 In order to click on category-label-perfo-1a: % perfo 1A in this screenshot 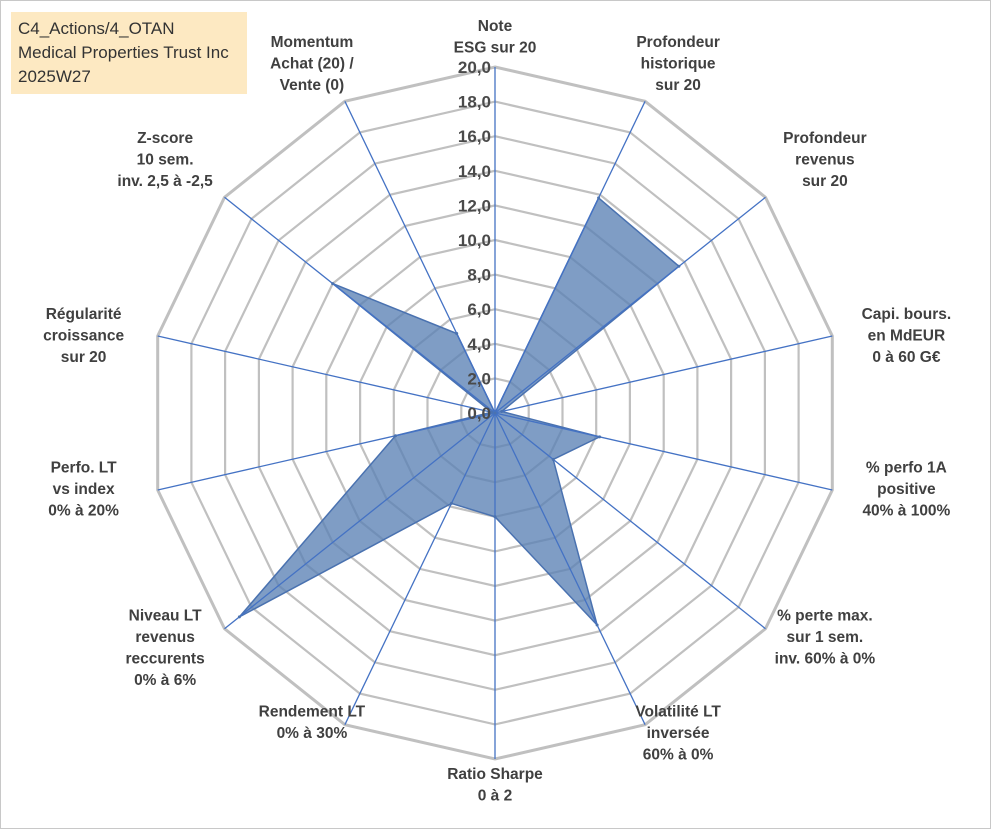, I will do `click(906, 468)`.